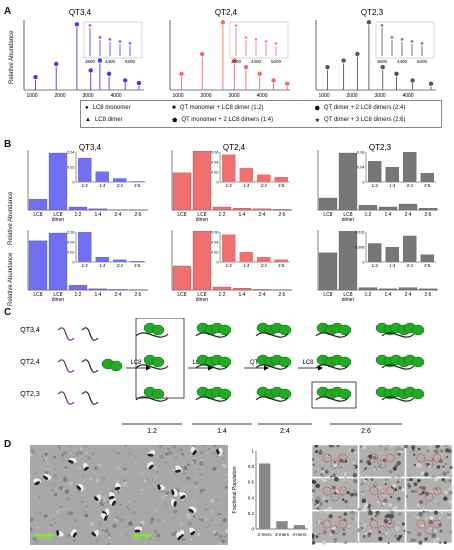  Describe the element at coordinates (407, 96) in the screenshot. I see `x-tick: 4000` at that location.